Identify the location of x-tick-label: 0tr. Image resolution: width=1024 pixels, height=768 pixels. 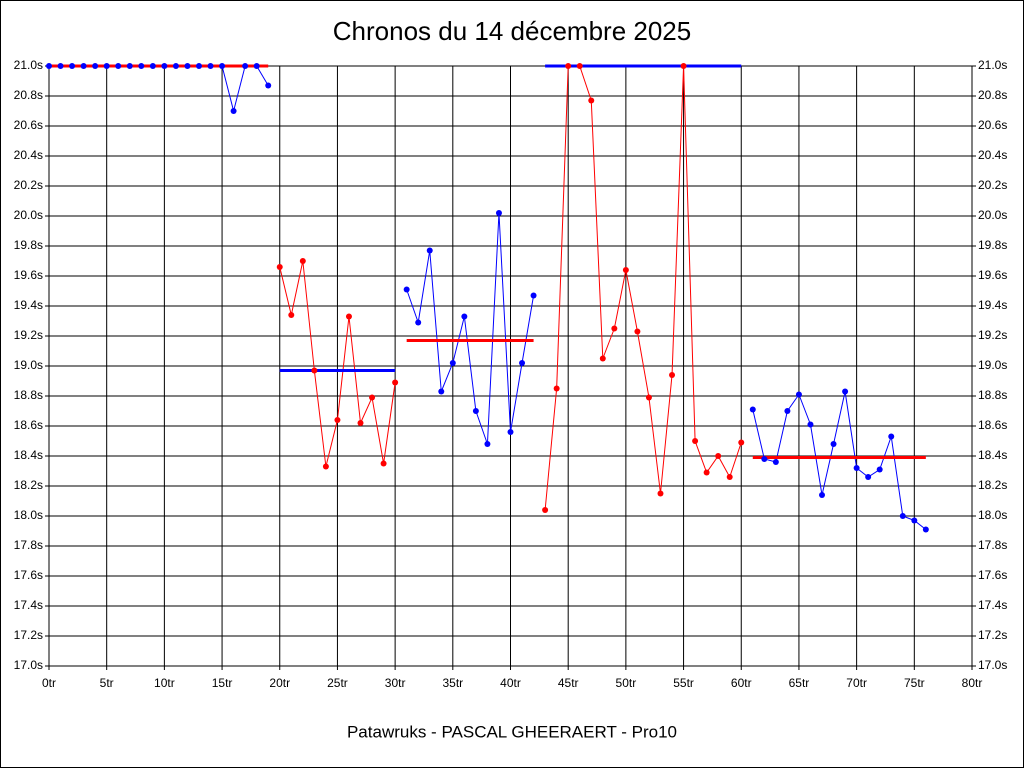
(49, 683).